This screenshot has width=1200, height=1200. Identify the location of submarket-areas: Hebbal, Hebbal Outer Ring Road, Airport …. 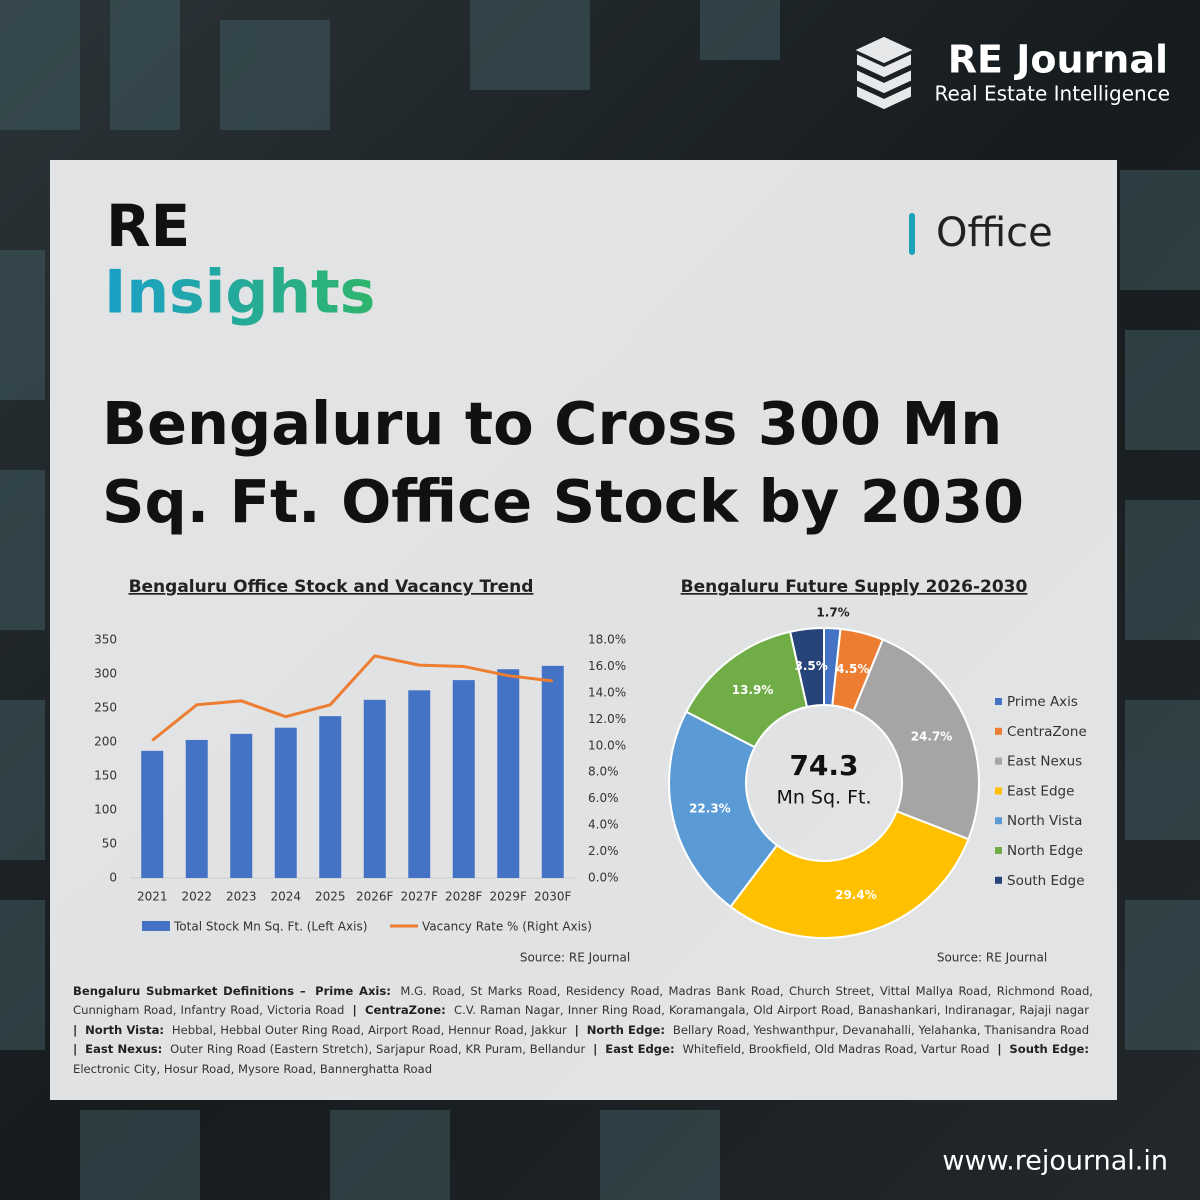
(369, 1029).